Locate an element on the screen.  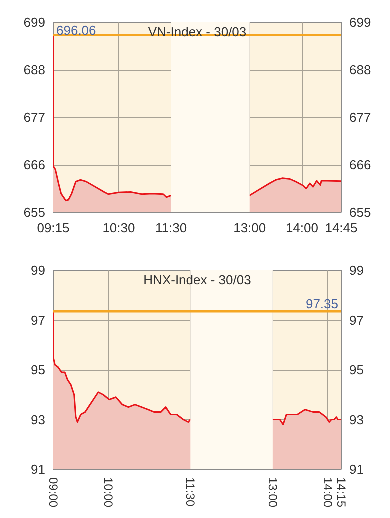
y2-tick-label: 95 is located at coordinates (357, 370).